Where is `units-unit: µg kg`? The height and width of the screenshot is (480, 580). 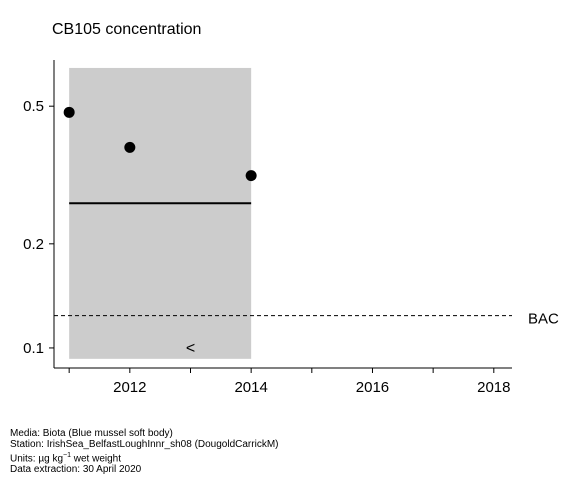
units-unit: µg kg is located at coordinates (51, 459).